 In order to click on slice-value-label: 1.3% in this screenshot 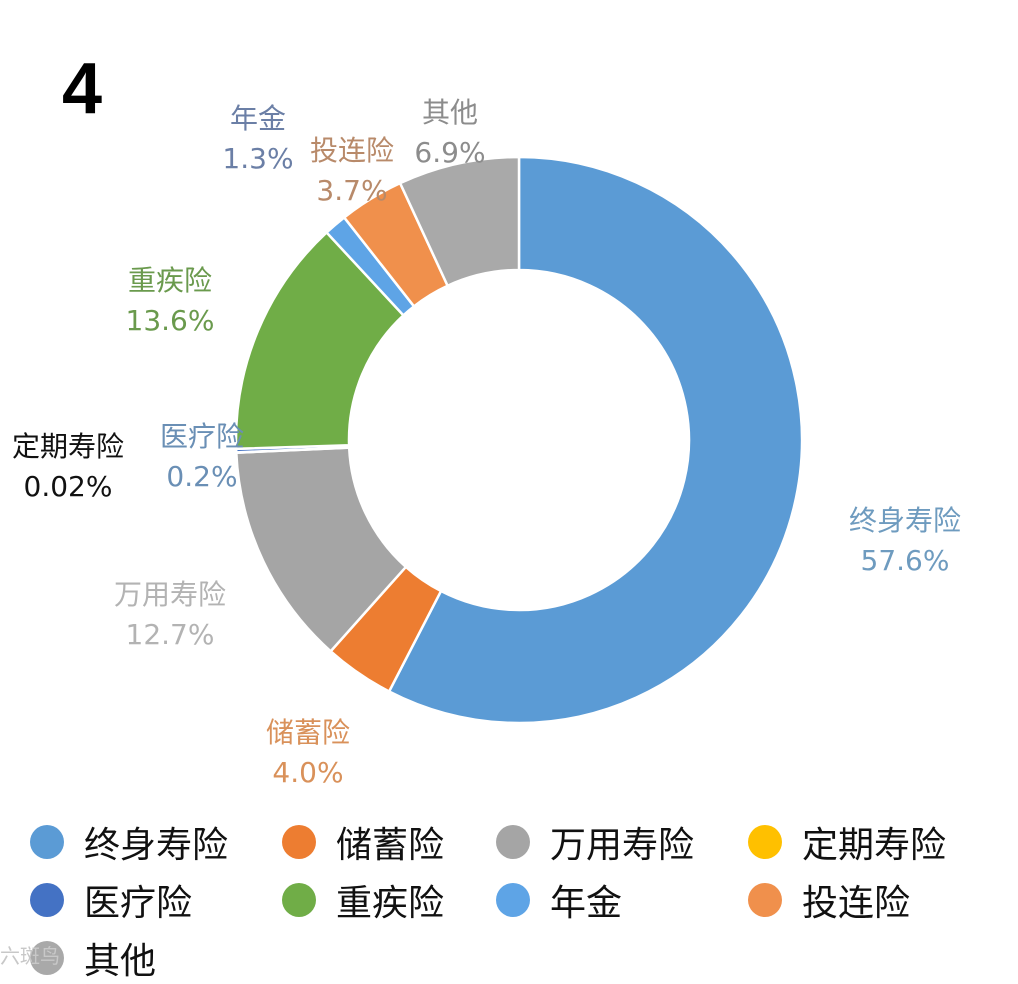, I will do `click(257, 158)`.